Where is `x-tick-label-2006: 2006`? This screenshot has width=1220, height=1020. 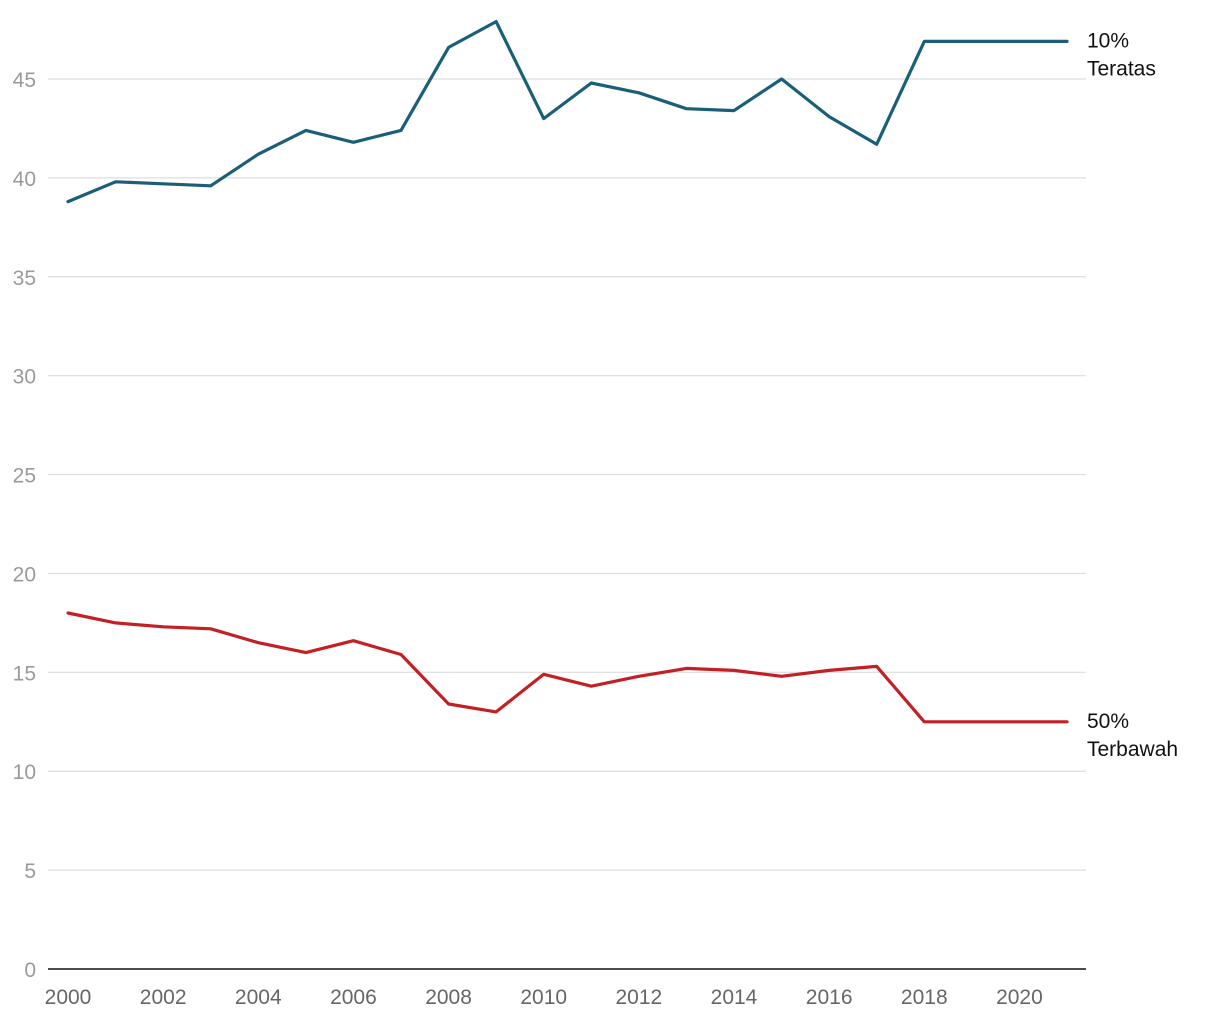 x-tick-label-2006: 2006 is located at coordinates (353, 997).